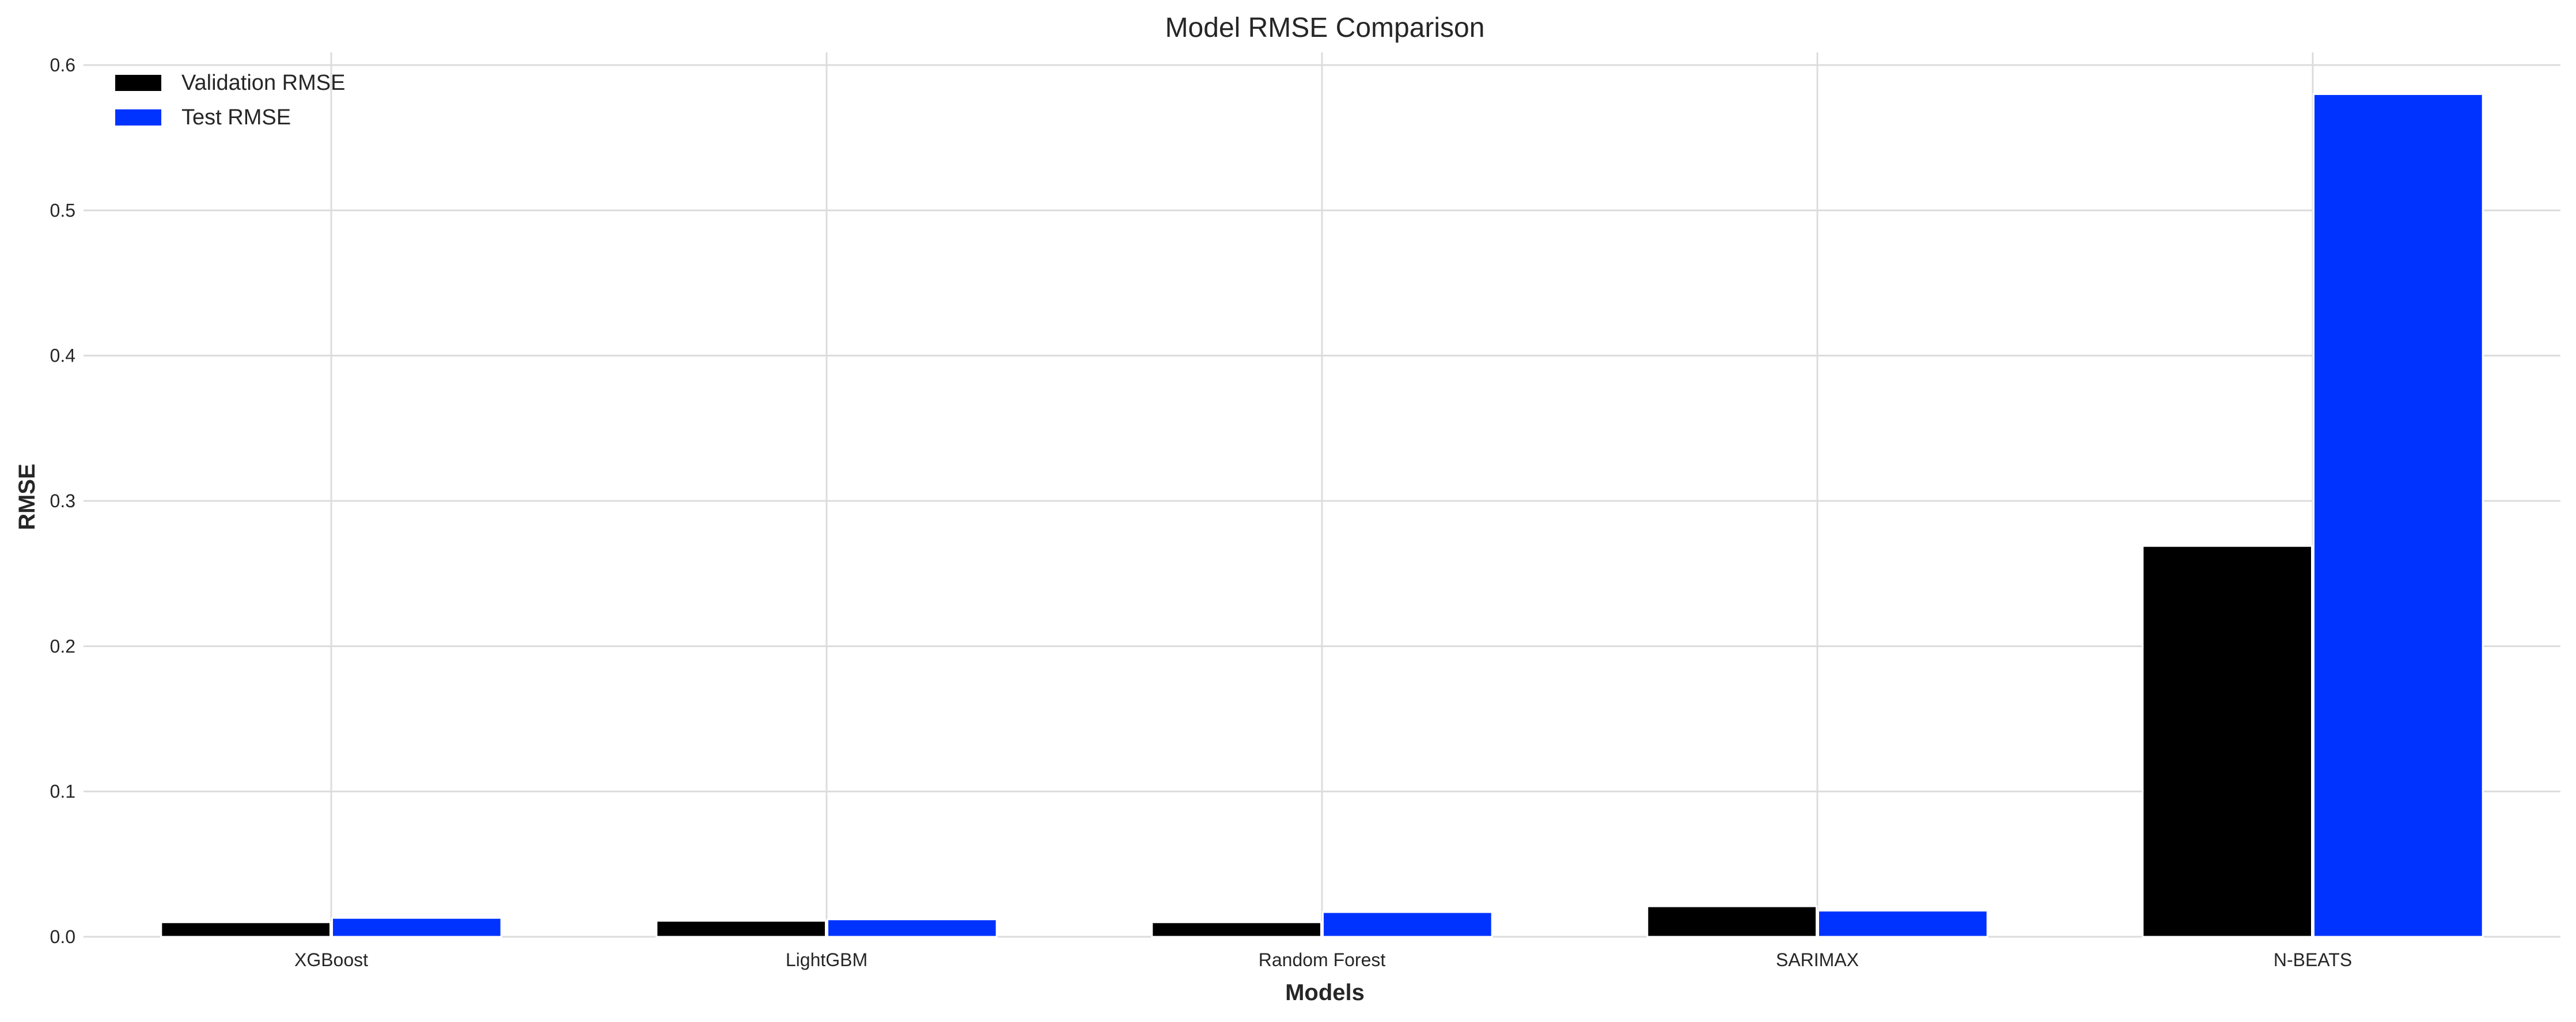  Describe the element at coordinates (27, 496) in the screenshot. I see `y-axis-title: RMSE` at that location.